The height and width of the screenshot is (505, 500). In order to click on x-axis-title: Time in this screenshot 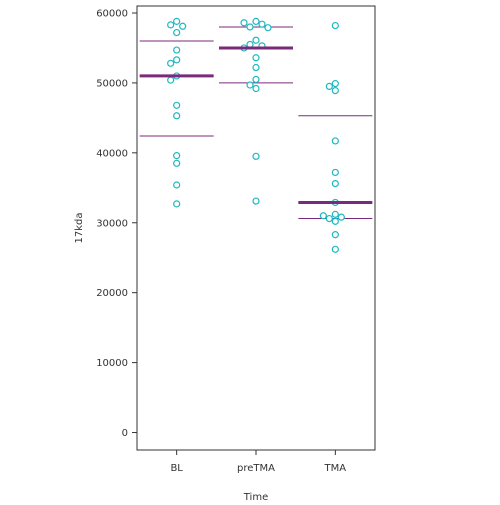, I will do `click(255, 497)`.